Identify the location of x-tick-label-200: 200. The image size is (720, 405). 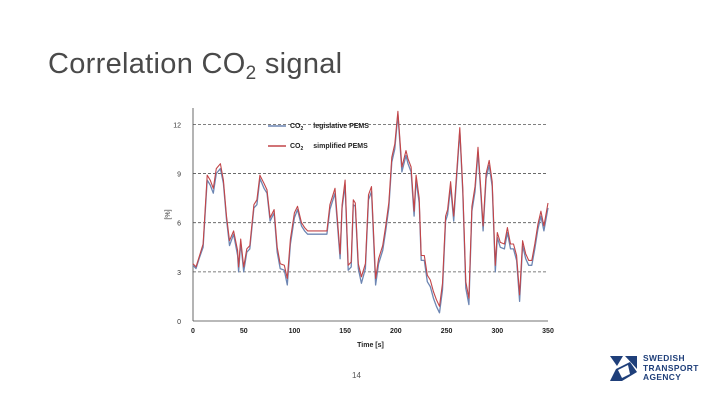
(396, 331).